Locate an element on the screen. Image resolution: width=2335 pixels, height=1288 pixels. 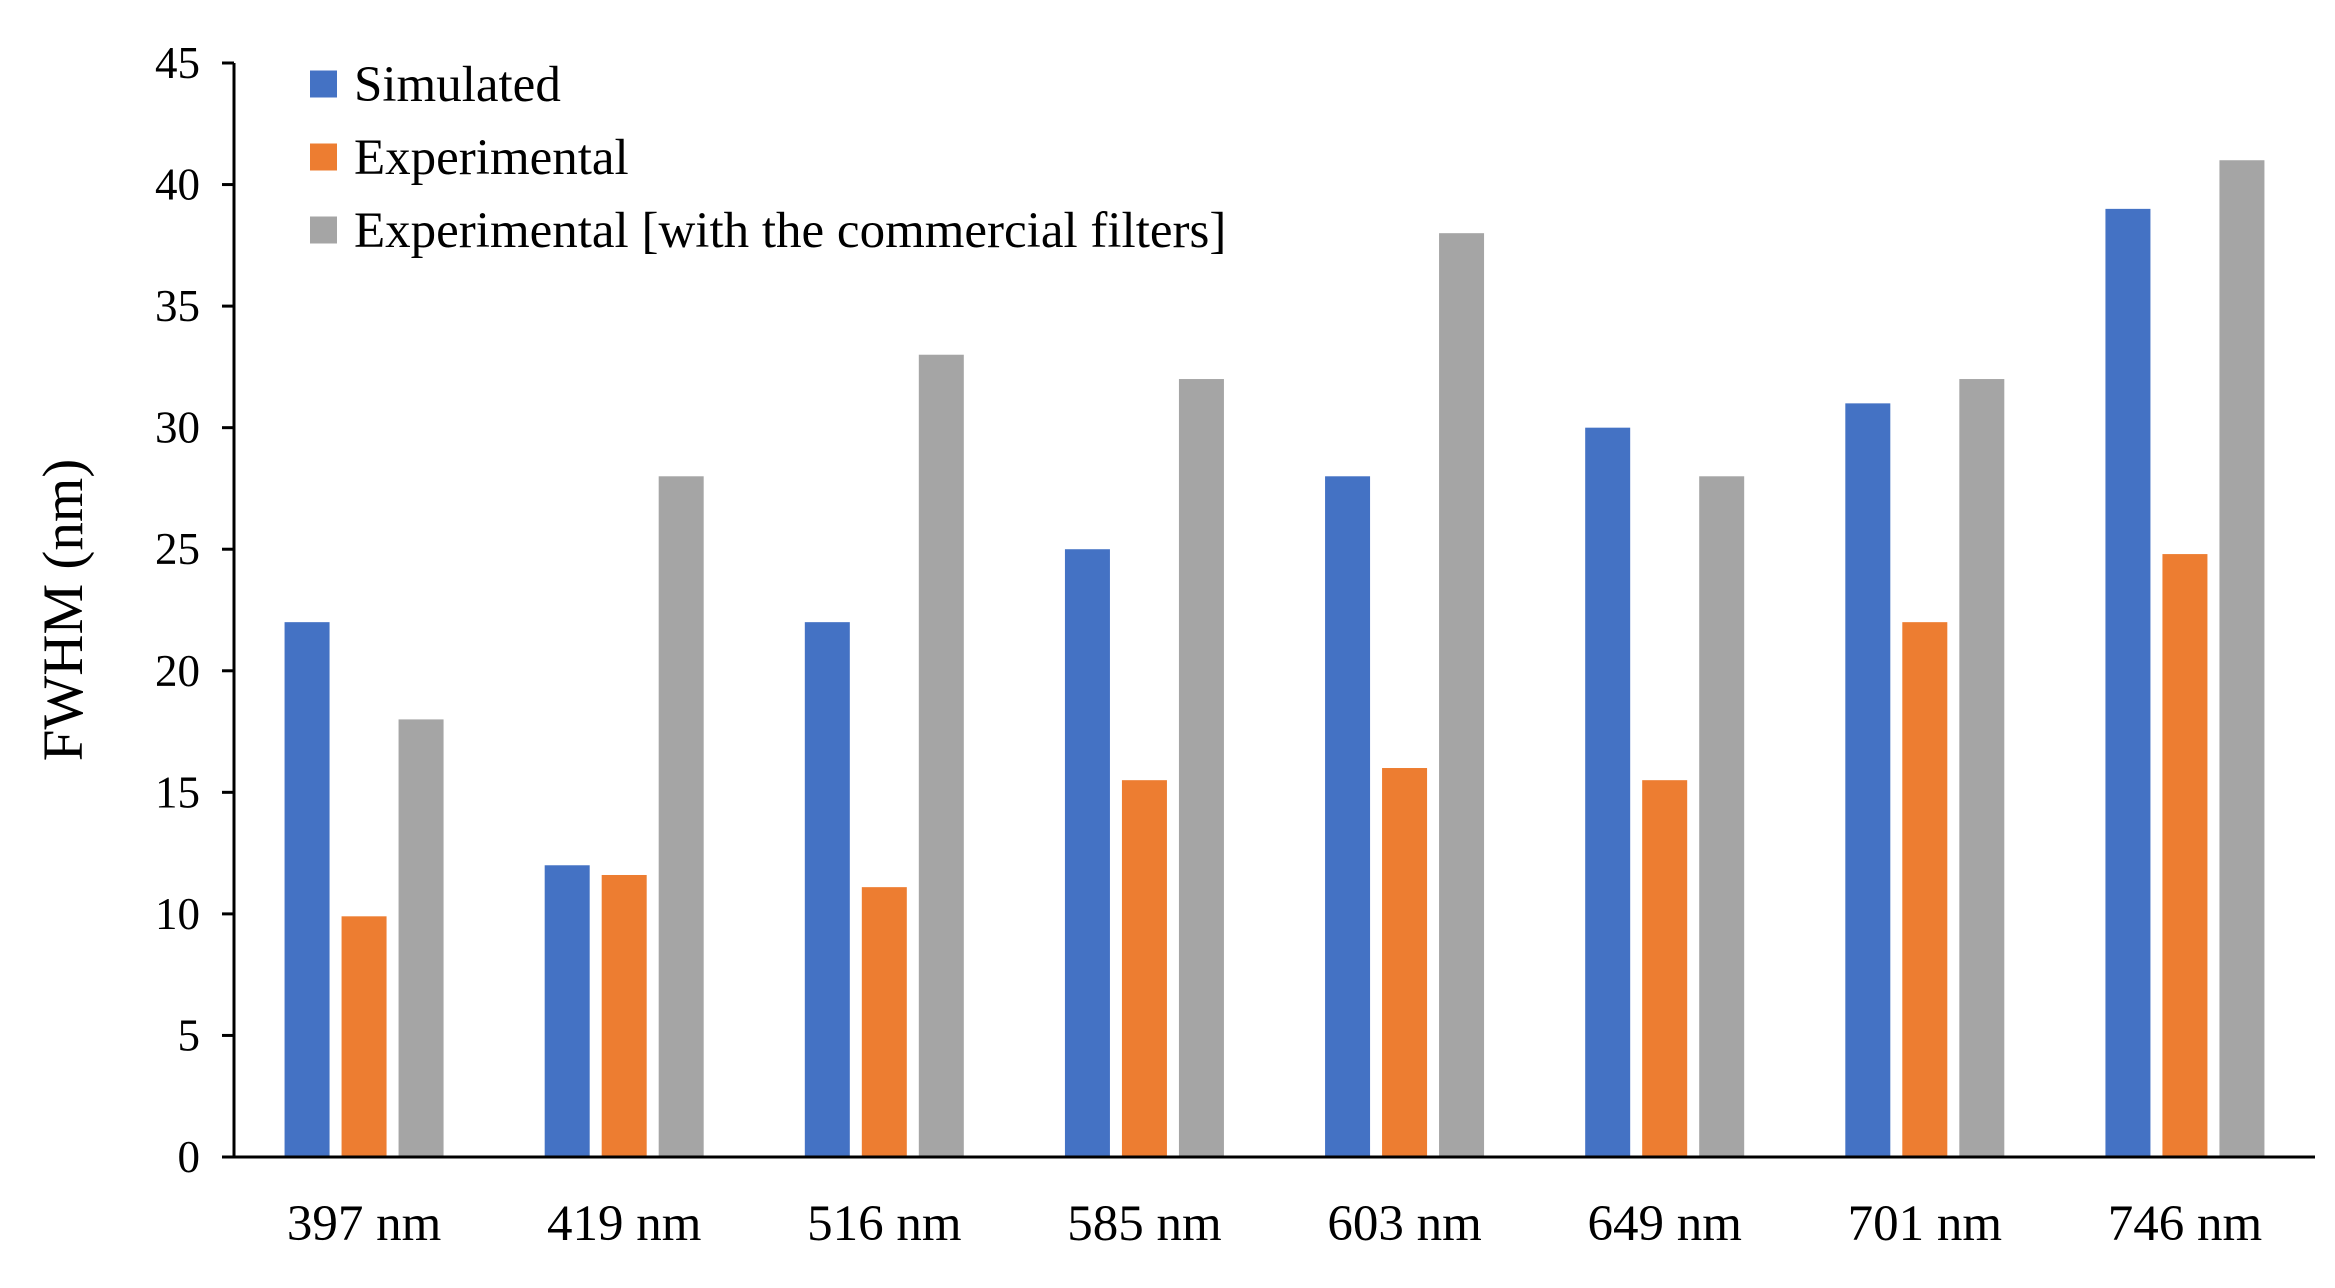
x-tick-label: 516 nm is located at coordinates (884, 1224).